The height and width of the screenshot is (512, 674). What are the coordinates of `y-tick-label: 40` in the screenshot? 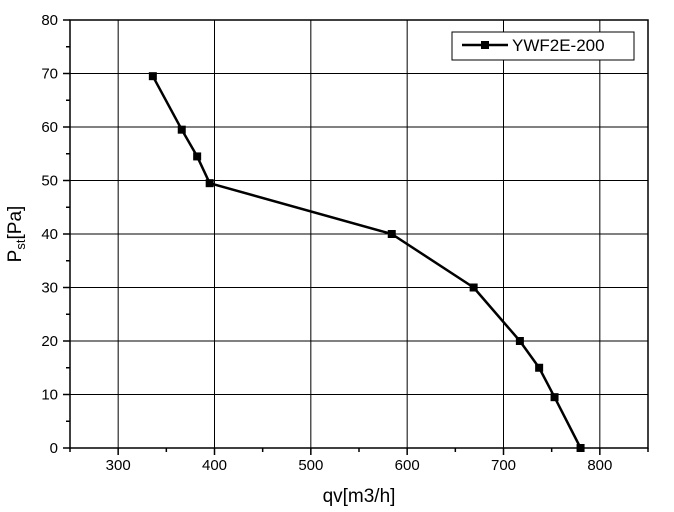 It's located at (49, 234).